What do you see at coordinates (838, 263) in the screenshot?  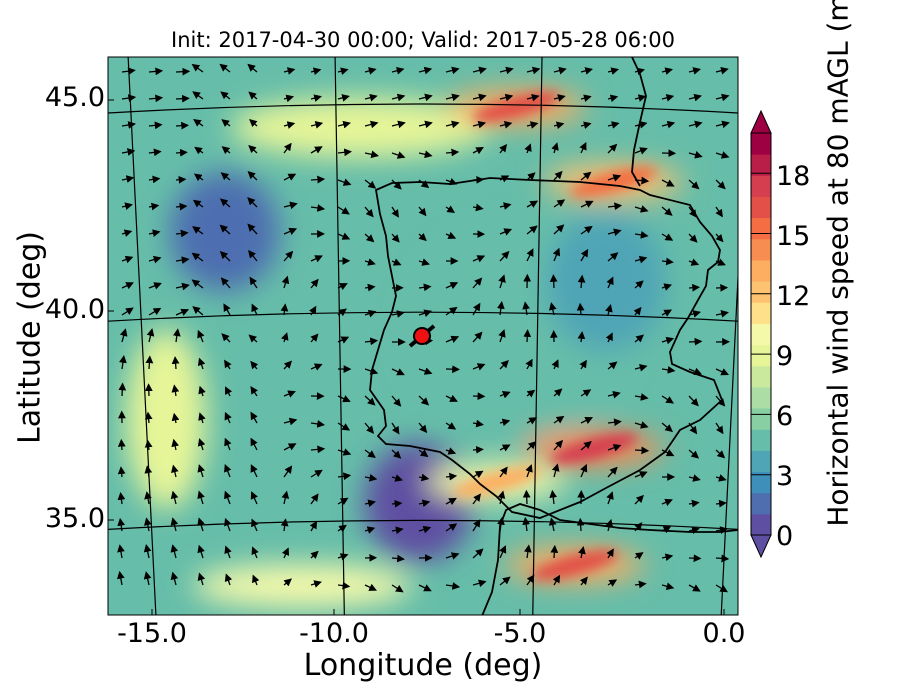 I see `colorbar-label-text: Horizontal wind speed at 80 mAGL (m s` at bounding box center [838, 263].